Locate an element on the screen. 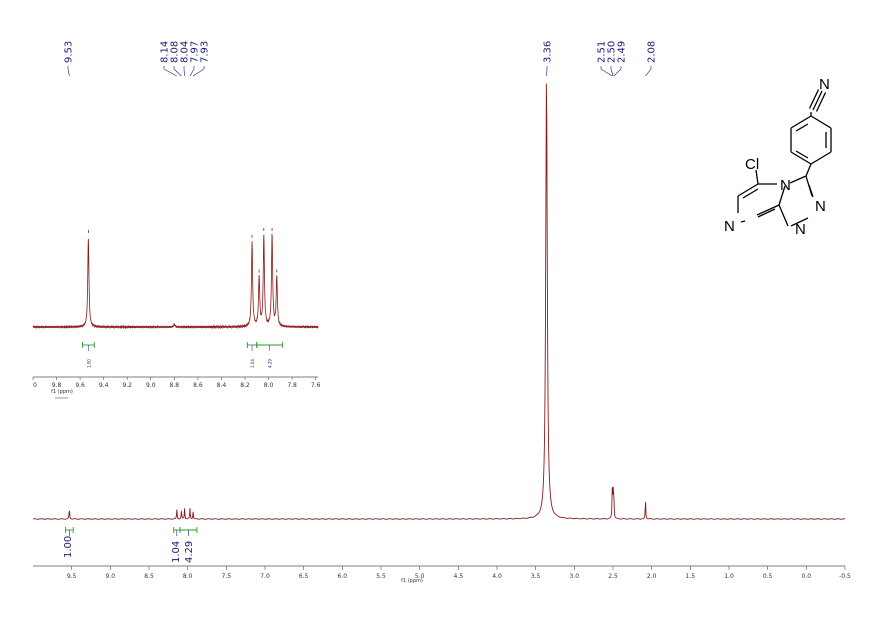 The image size is (878, 620). x-tick-label: 2.0 is located at coordinates (652, 576).